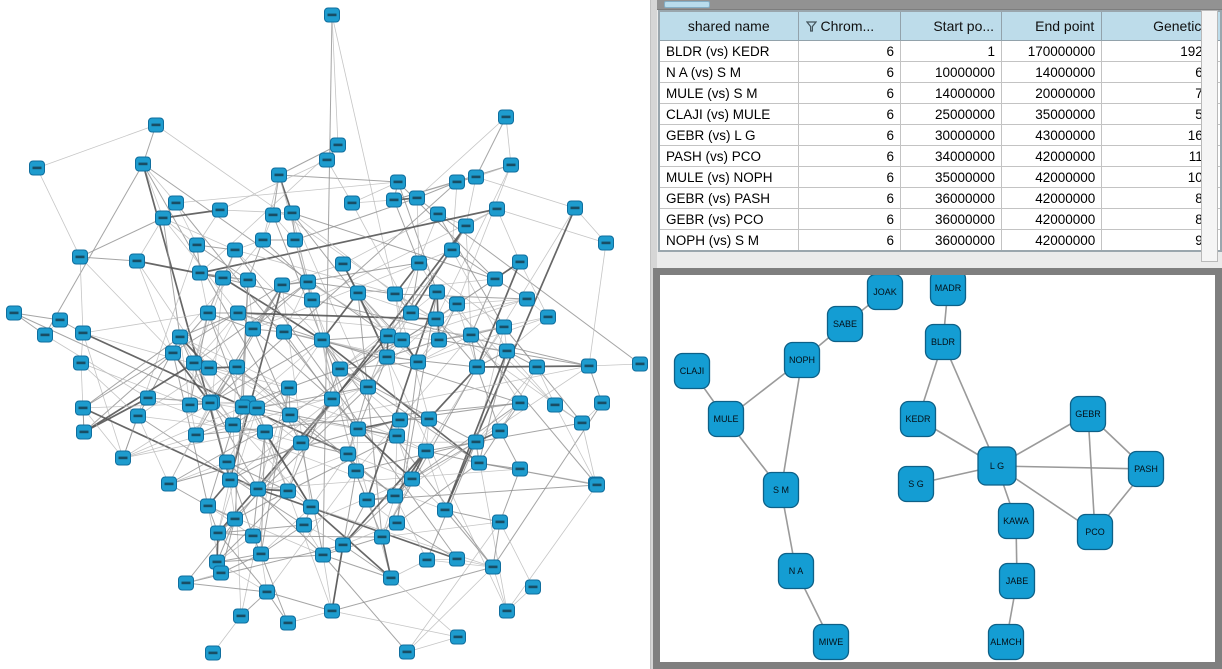  Describe the element at coordinates (728, 25) in the screenshot. I see `column-header-shared-name: shared name` at that location.